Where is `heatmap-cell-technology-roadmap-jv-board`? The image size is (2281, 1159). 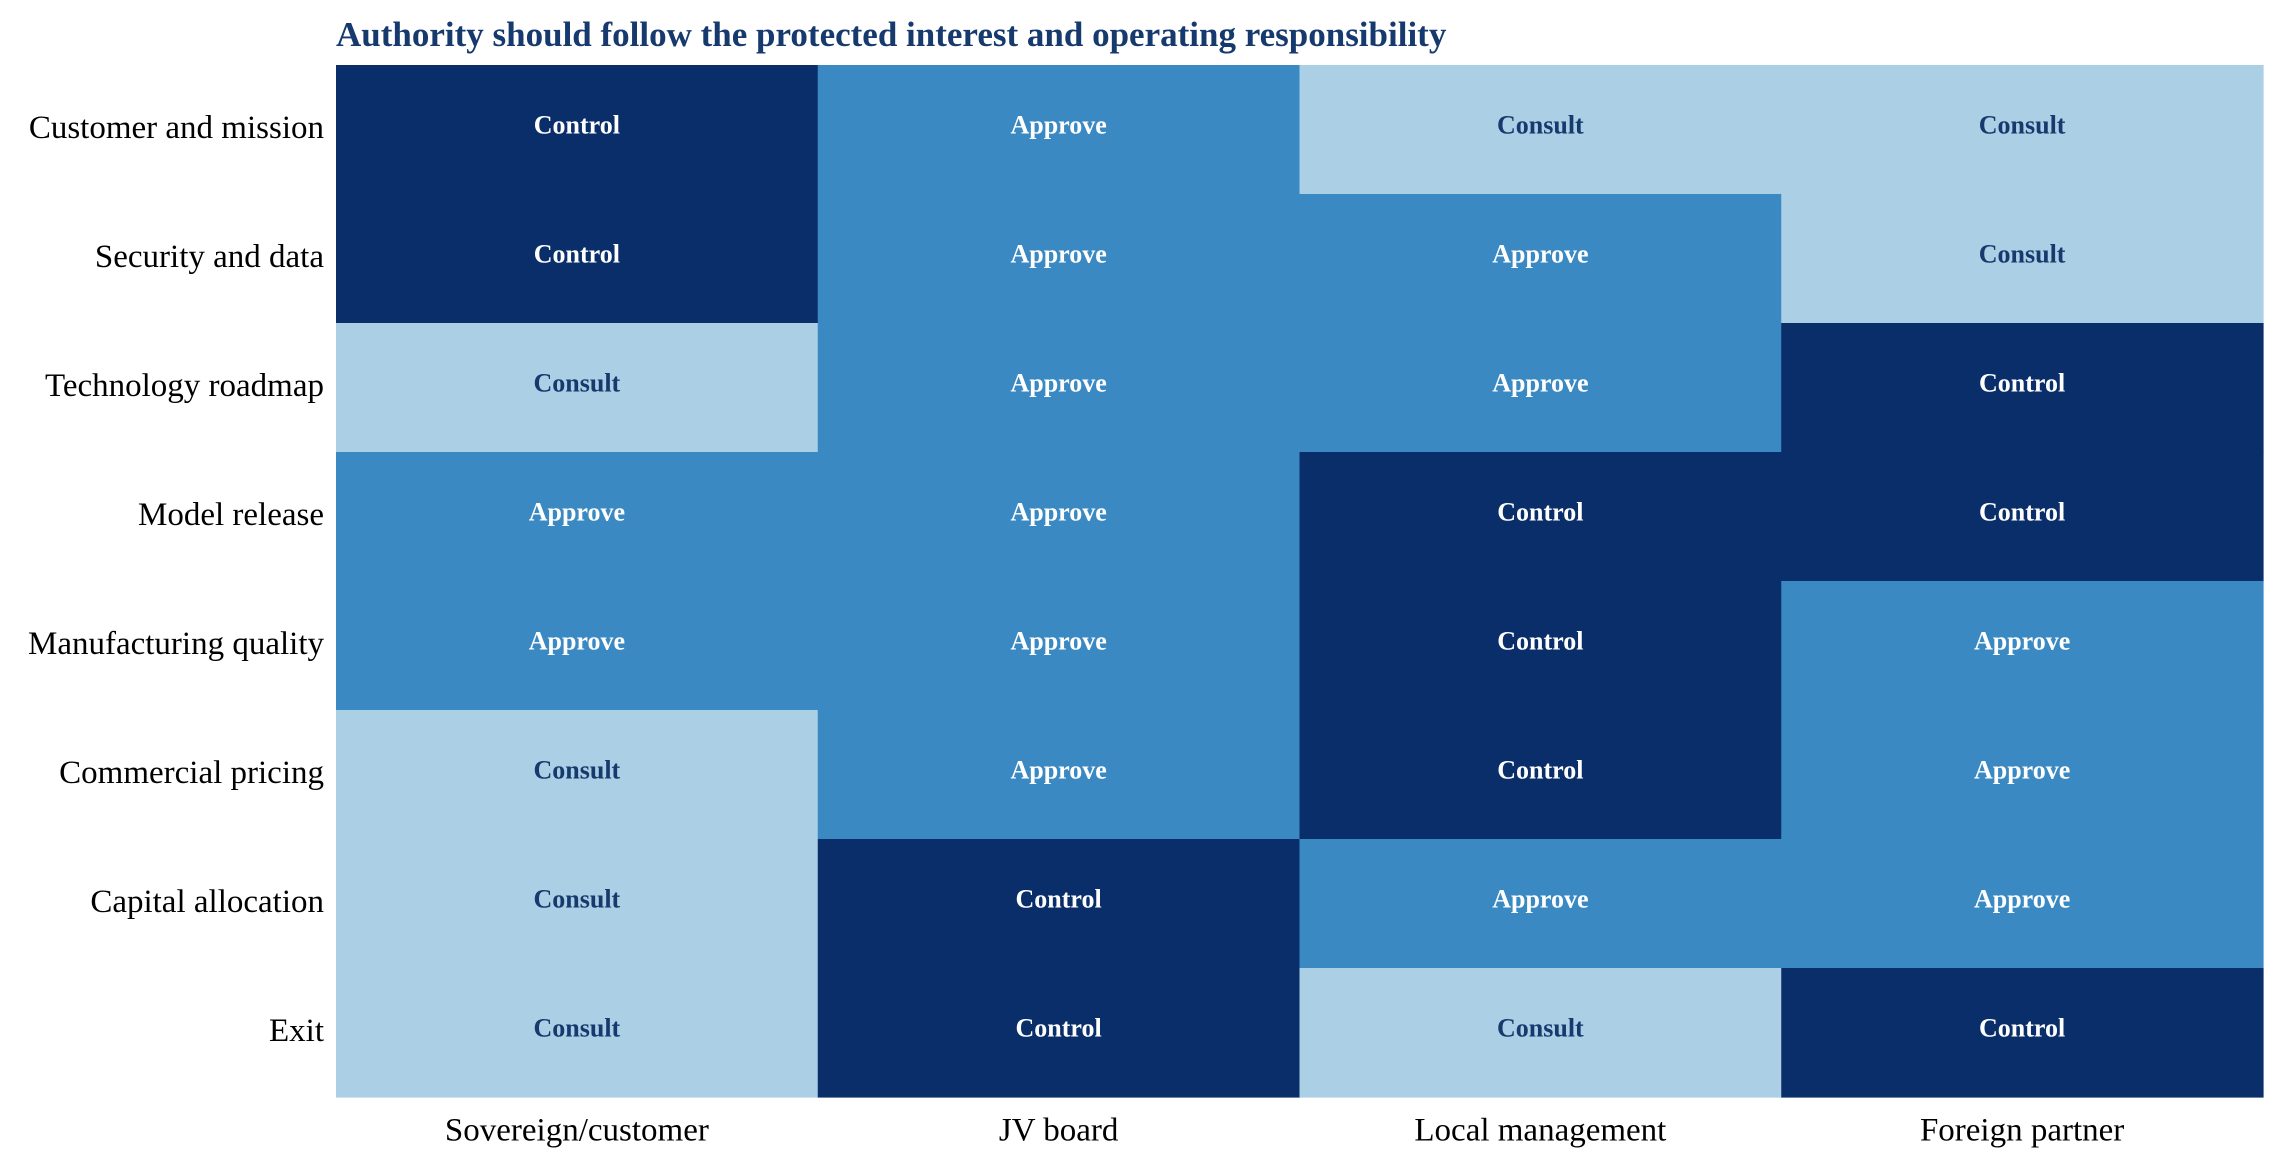
heatmap-cell-technology-roadmap-jv-board is located at coordinates (1059, 388).